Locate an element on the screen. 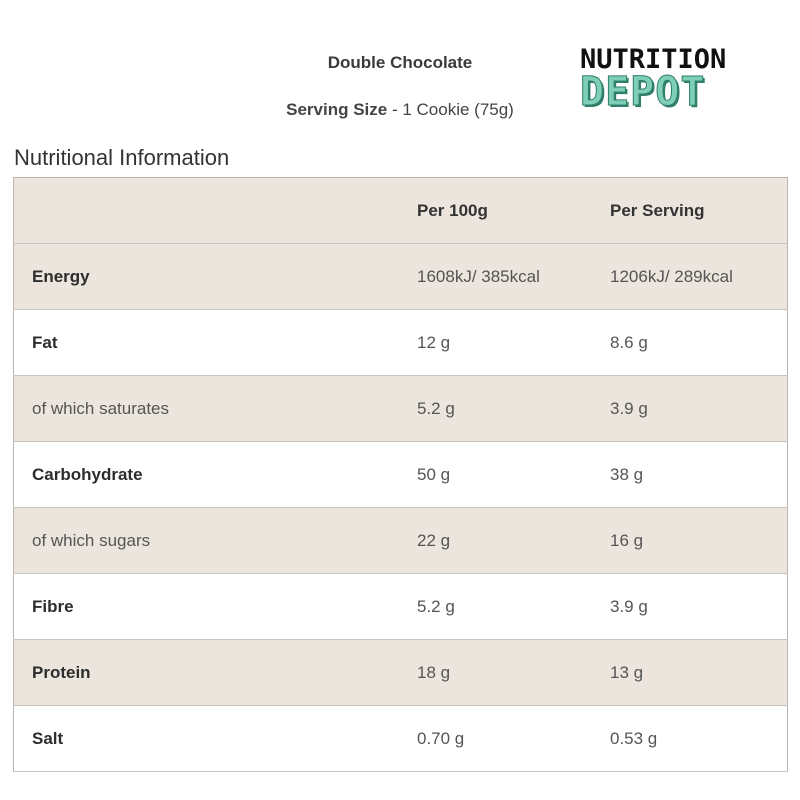  table-row: Salt 0.70 g 0.53 g is located at coordinates (400, 738).